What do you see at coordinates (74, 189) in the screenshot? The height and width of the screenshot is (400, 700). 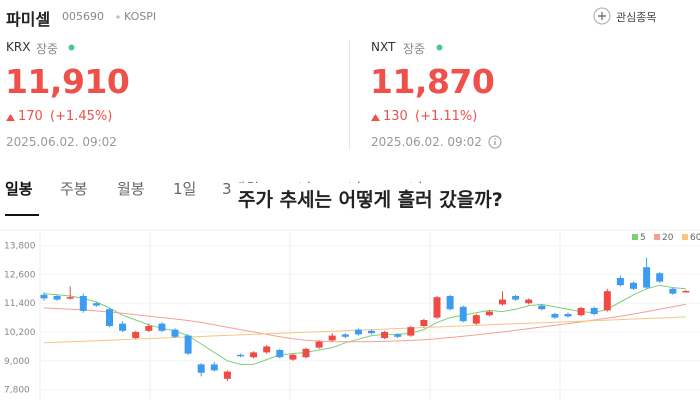 I see `tab: 주봉` at bounding box center [74, 189].